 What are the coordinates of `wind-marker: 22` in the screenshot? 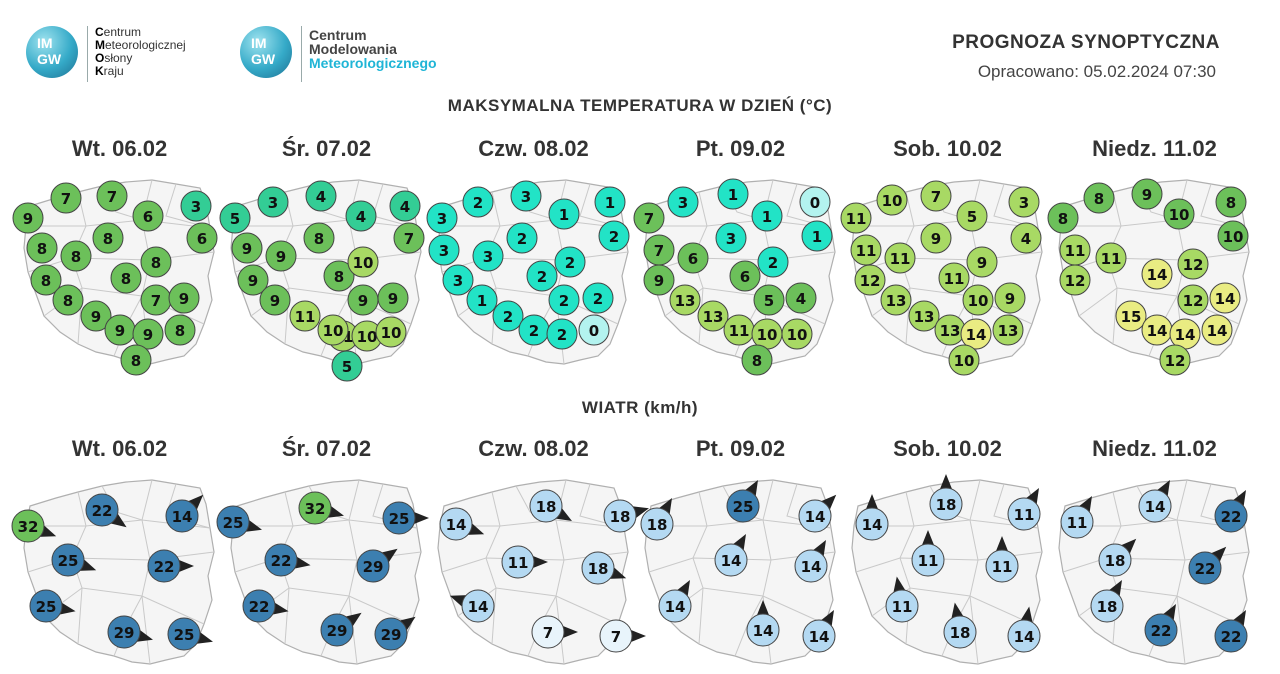 It's located at (170, 566).